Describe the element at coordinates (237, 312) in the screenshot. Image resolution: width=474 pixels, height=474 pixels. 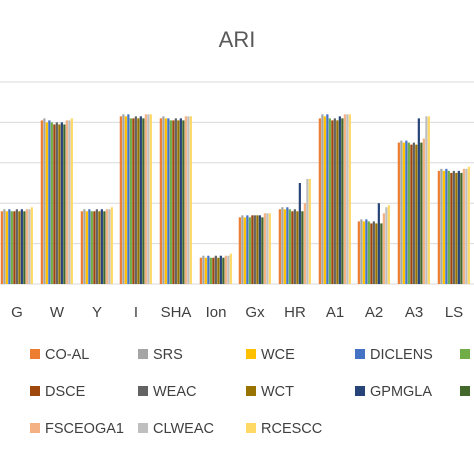
I see `x-axis-tick-labels: G W Y I SHA Ion Gx HR A1 A2 A3 LS` at that location.